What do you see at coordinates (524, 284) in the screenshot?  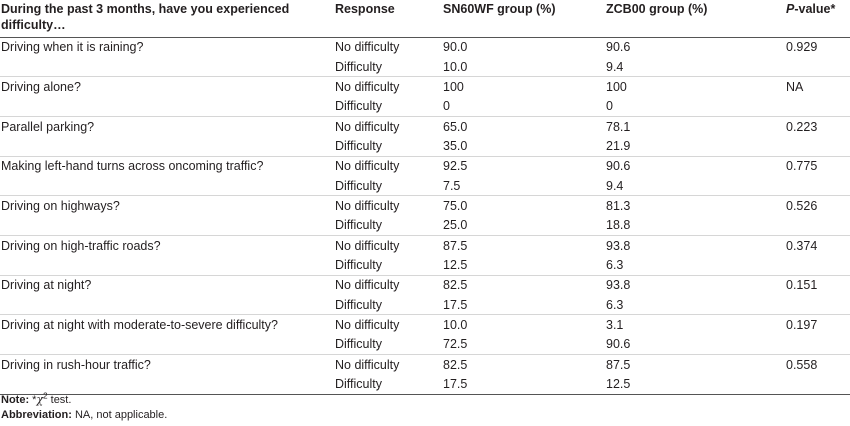 I see `cell-group1: 82.5` at bounding box center [524, 284].